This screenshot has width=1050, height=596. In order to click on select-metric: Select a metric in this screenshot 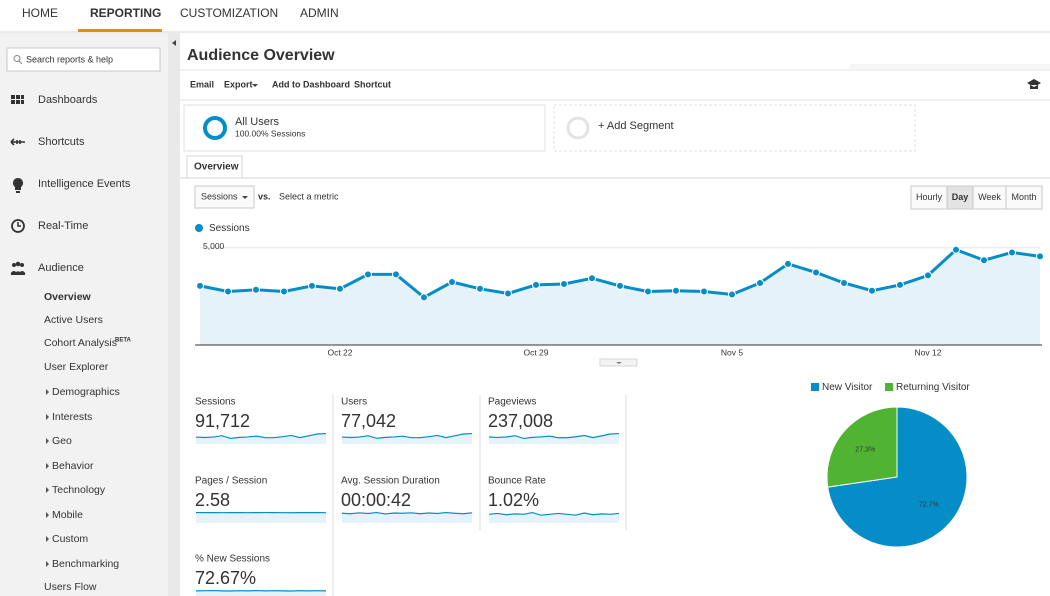, I will do `click(309, 196)`.